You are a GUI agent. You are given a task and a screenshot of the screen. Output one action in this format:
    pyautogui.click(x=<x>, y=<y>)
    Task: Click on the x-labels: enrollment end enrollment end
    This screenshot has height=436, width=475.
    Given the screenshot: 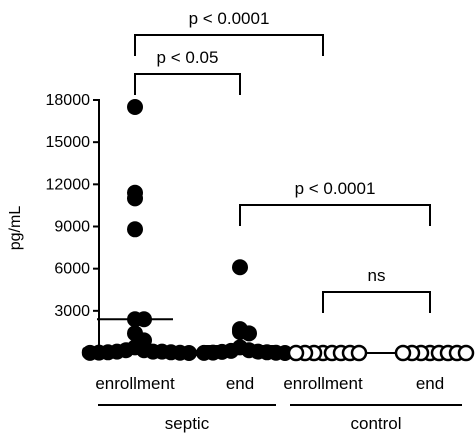 What is the action you would take?
    pyautogui.click(x=269, y=383)
    